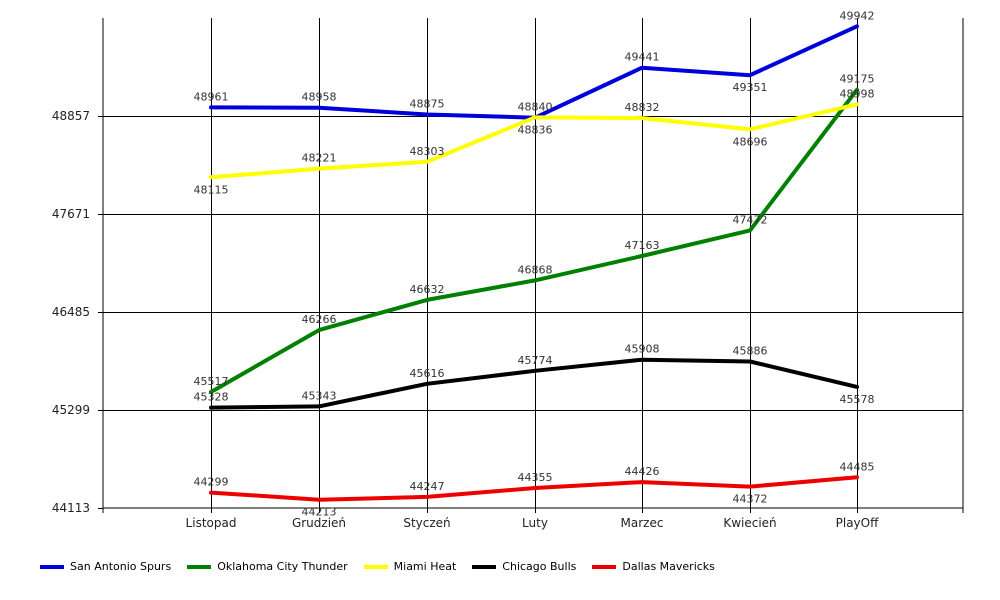 The image size is (1000, 600). I want to click on data-label: 45774, so click(535, 360).